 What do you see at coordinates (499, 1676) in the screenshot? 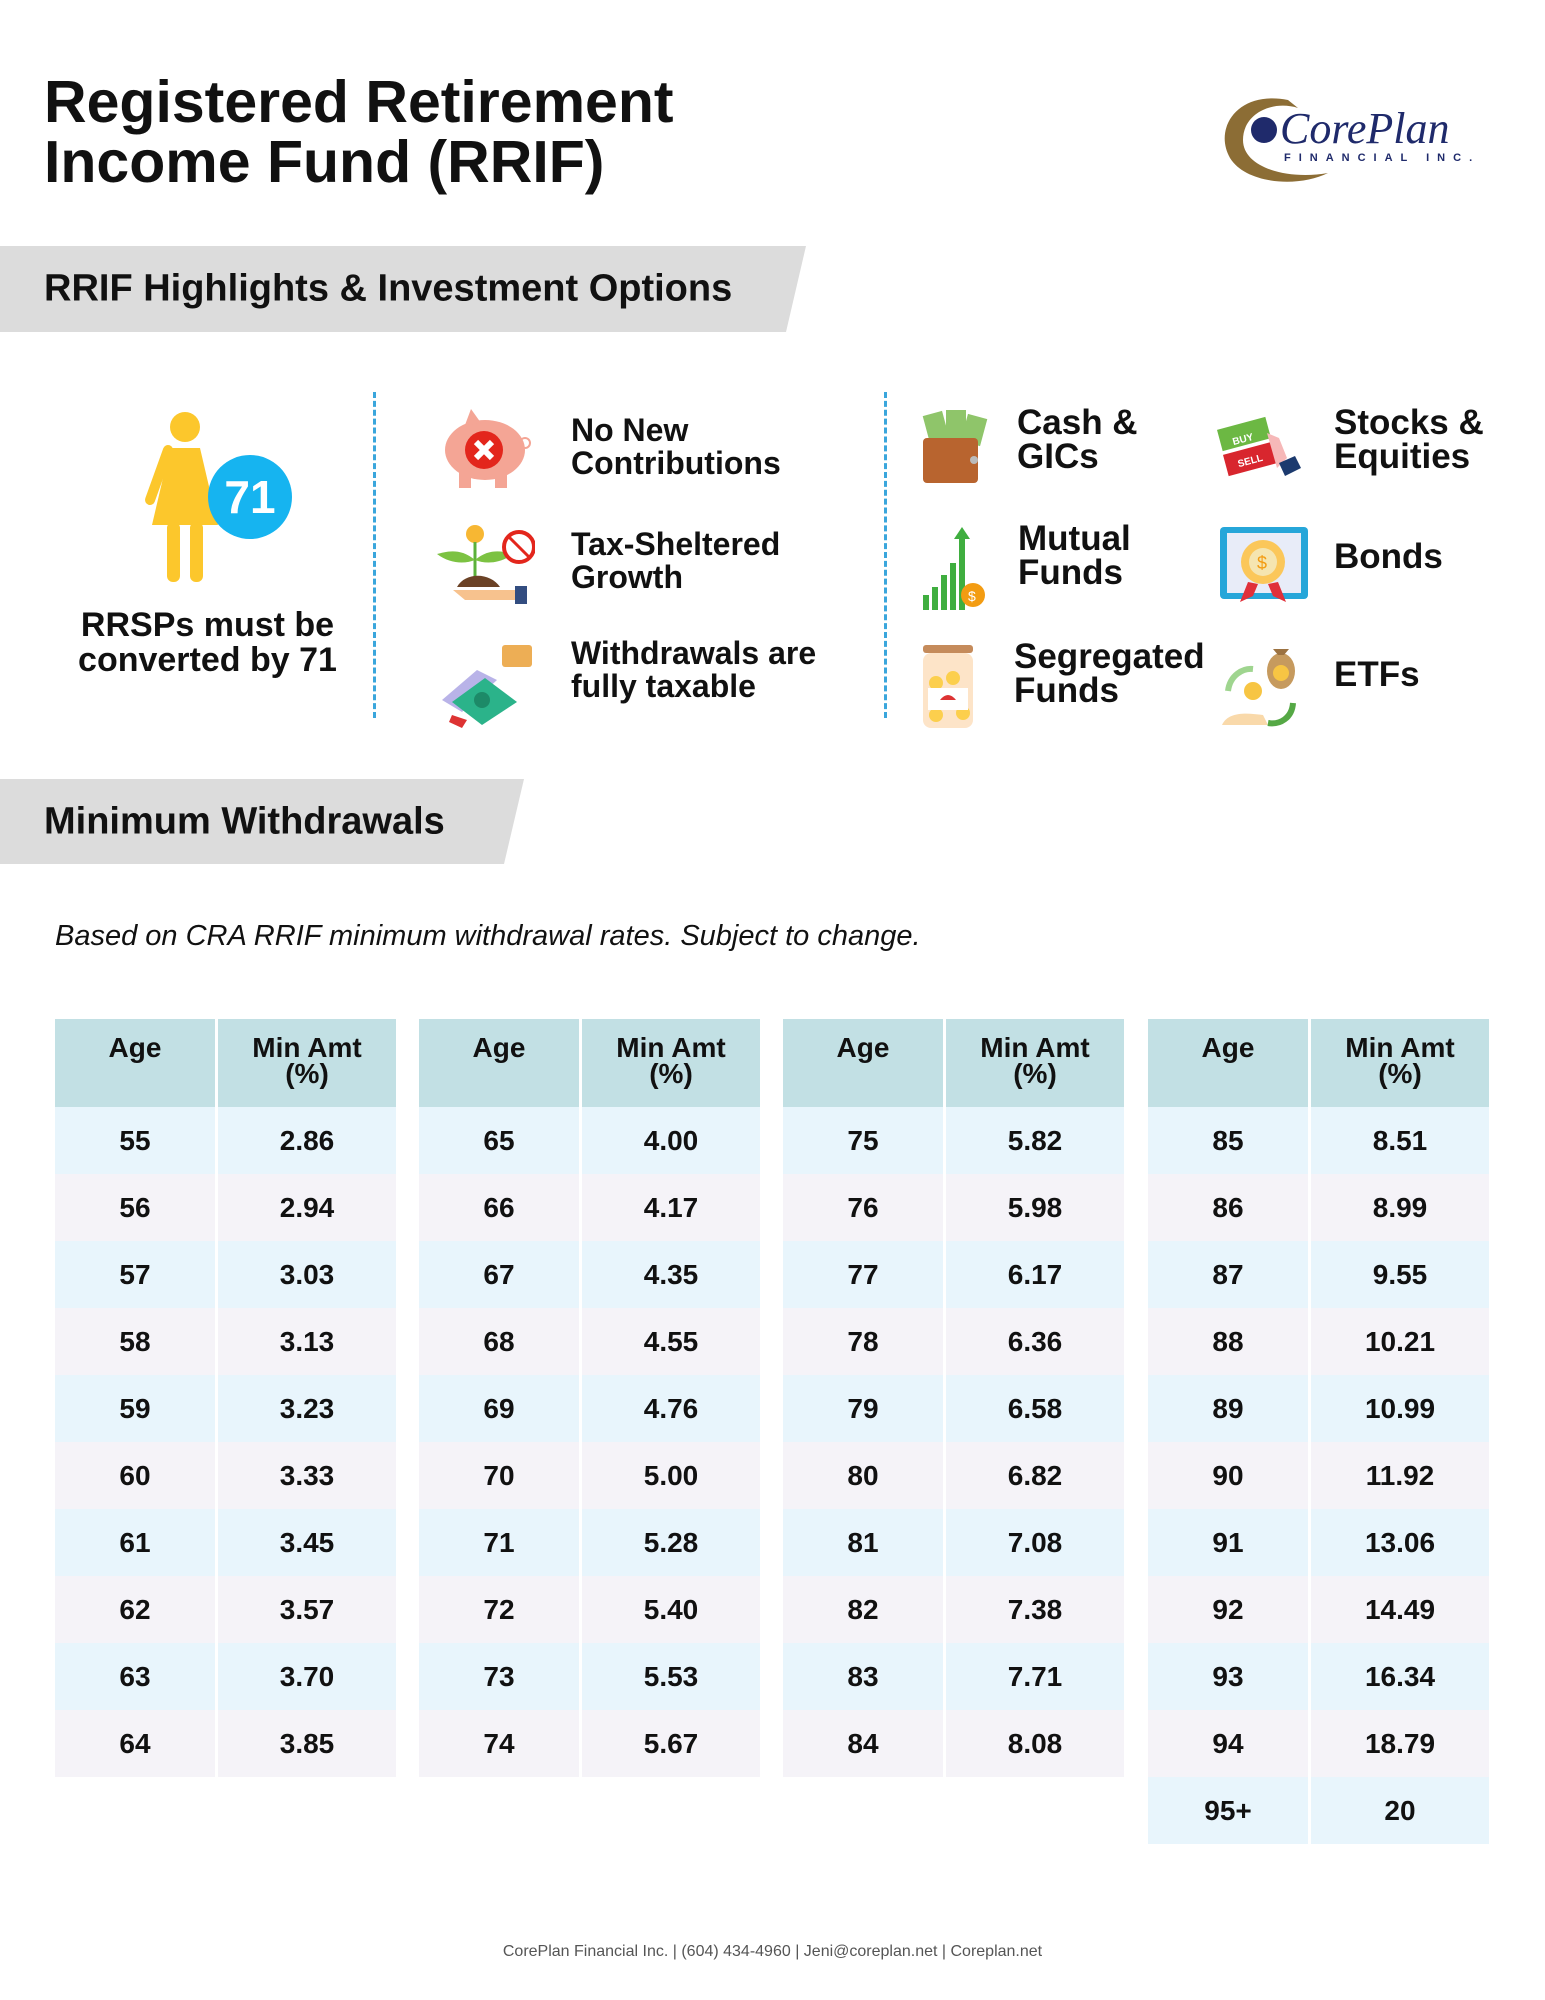
I see `age-cell: 73` at bounding box center [499, 1676].